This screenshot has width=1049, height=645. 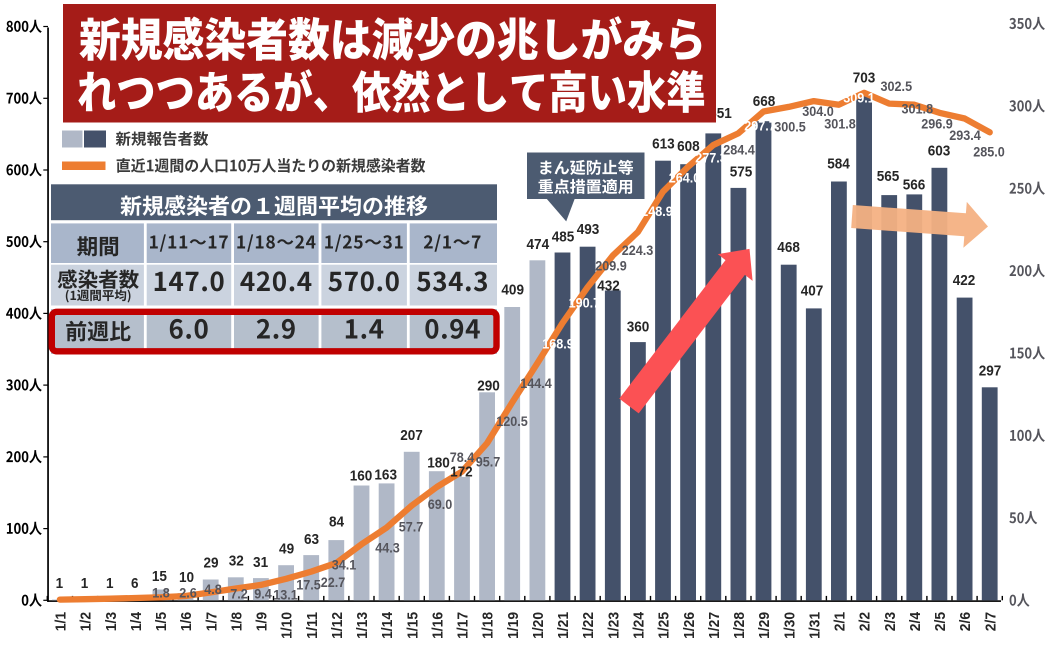 I want to click on svg-text: 1/19, so click(x=513, y=625).